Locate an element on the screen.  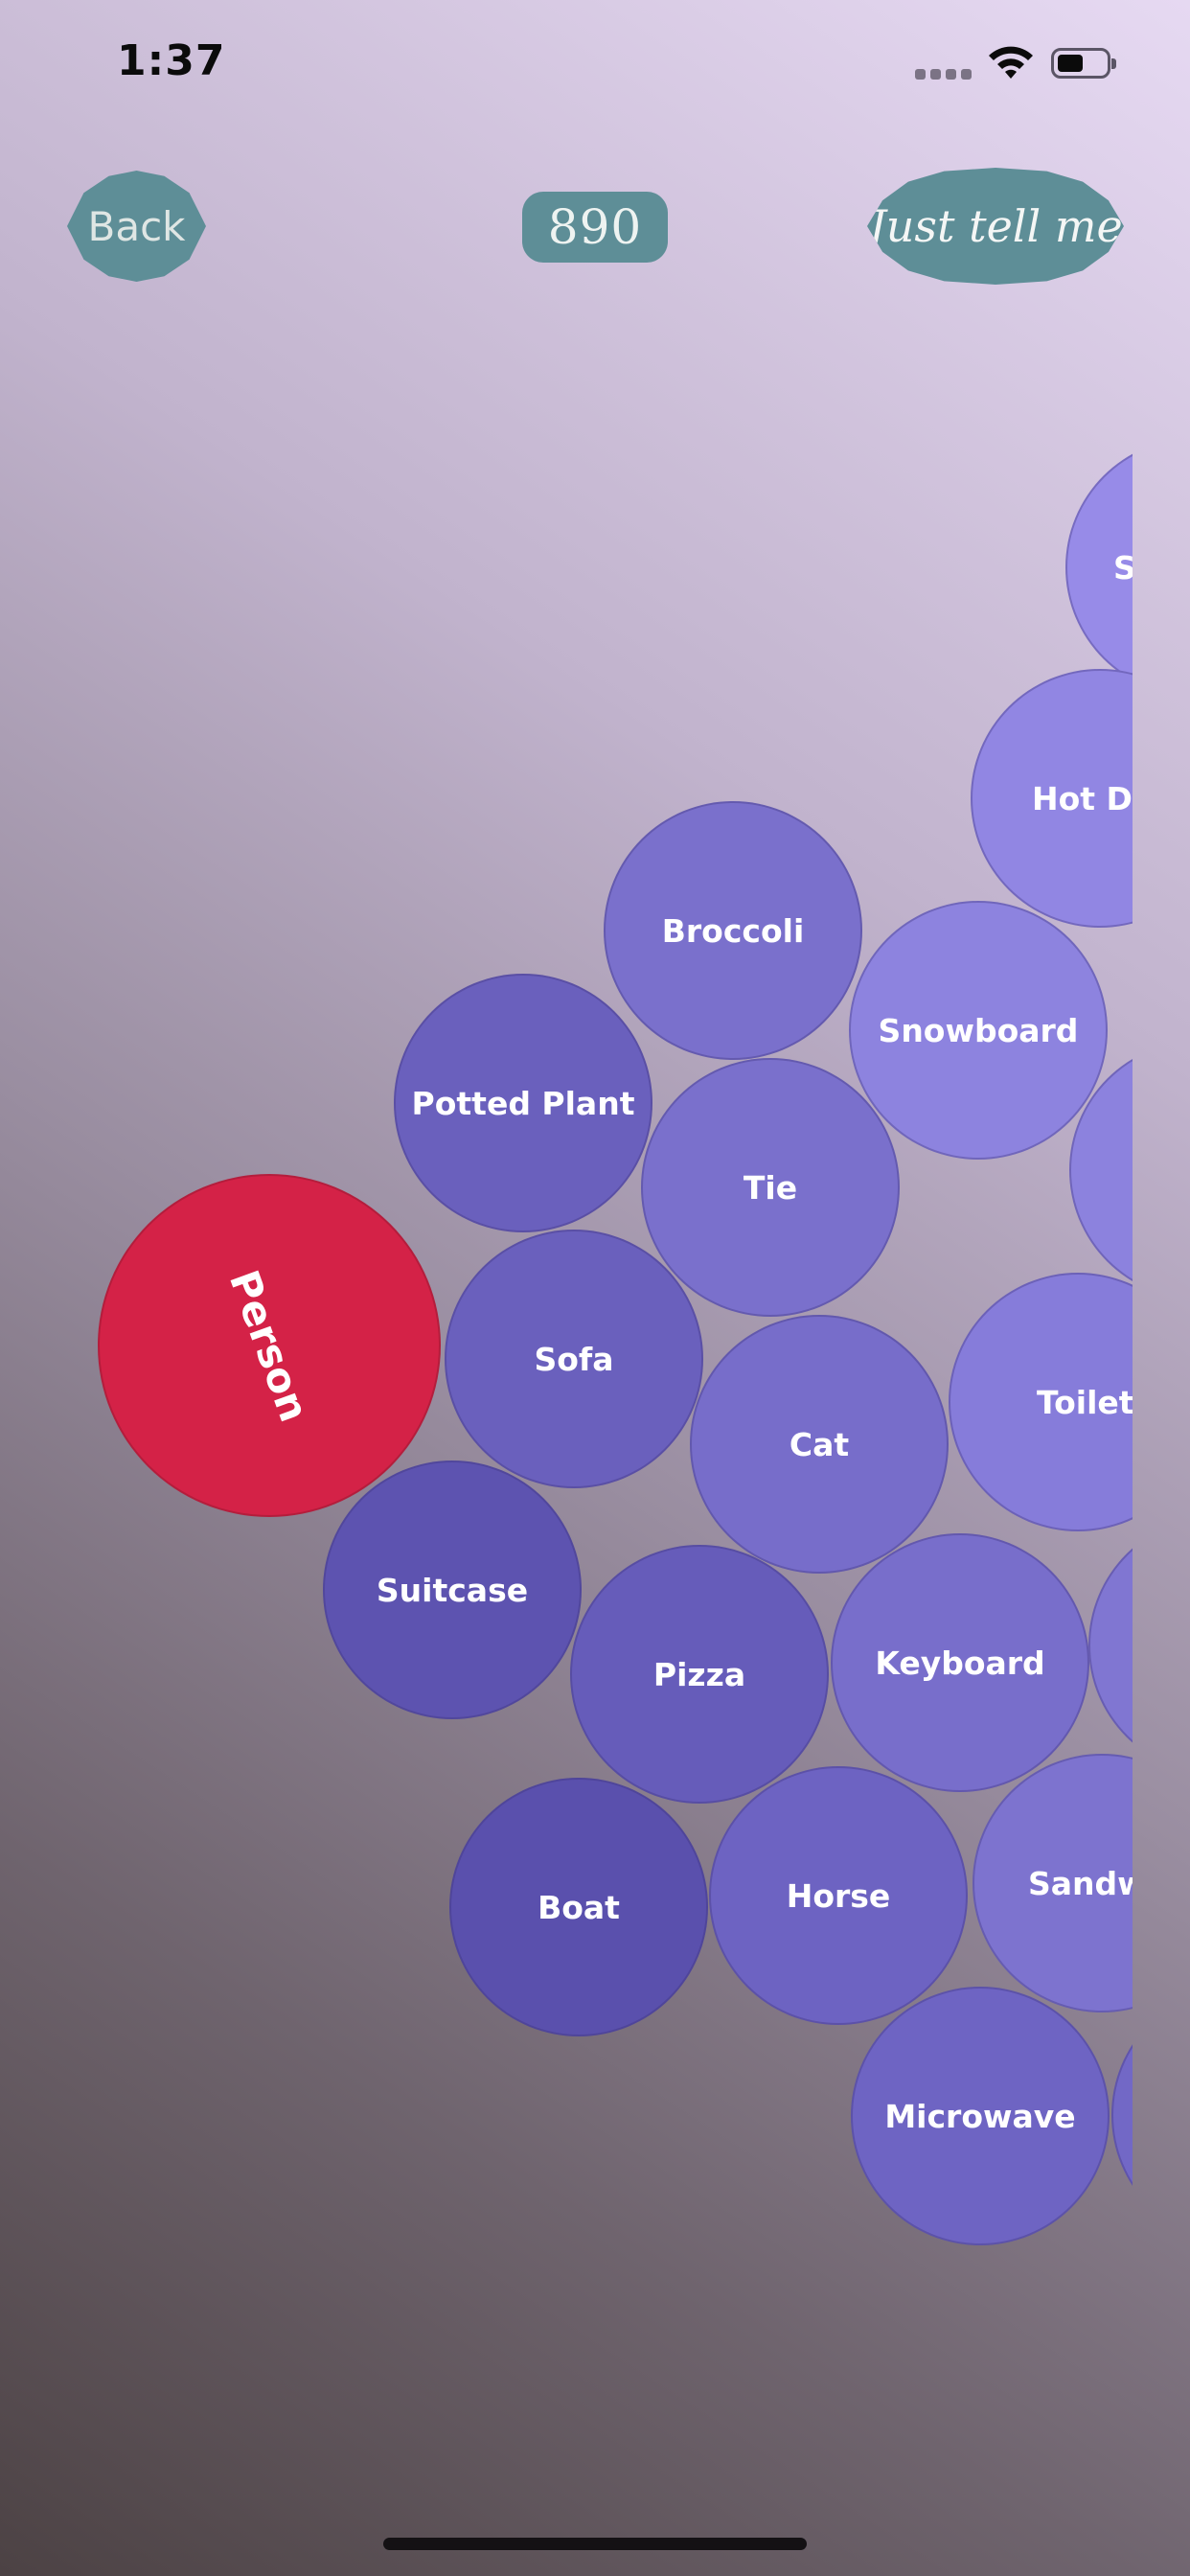
bubble-spoon: Spoon is located at coordinates (1099, 567).